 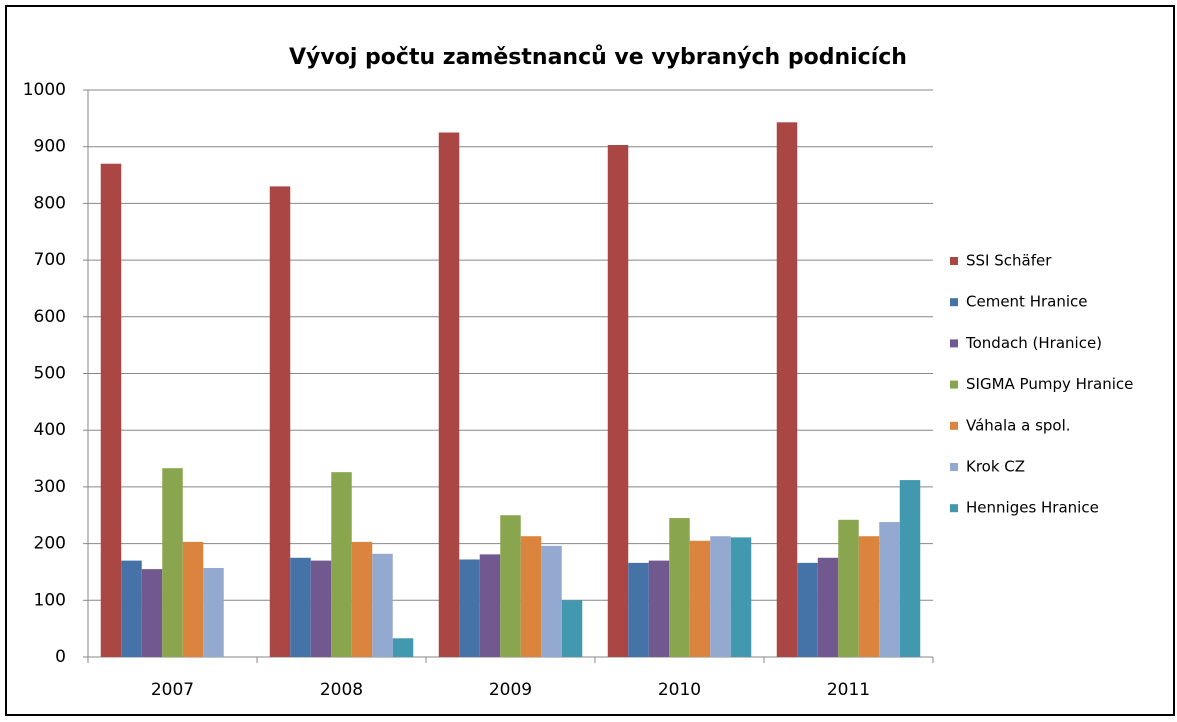 I want to click on x-tick-label: 2011, so click(x=848, y=690).